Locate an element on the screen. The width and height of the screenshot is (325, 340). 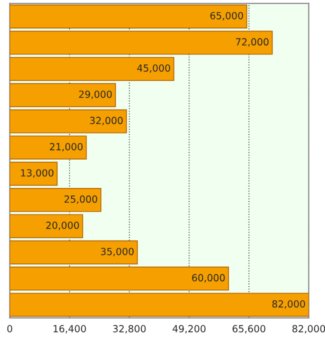
data-label: 45,000 is located at coordinates (153, 68).